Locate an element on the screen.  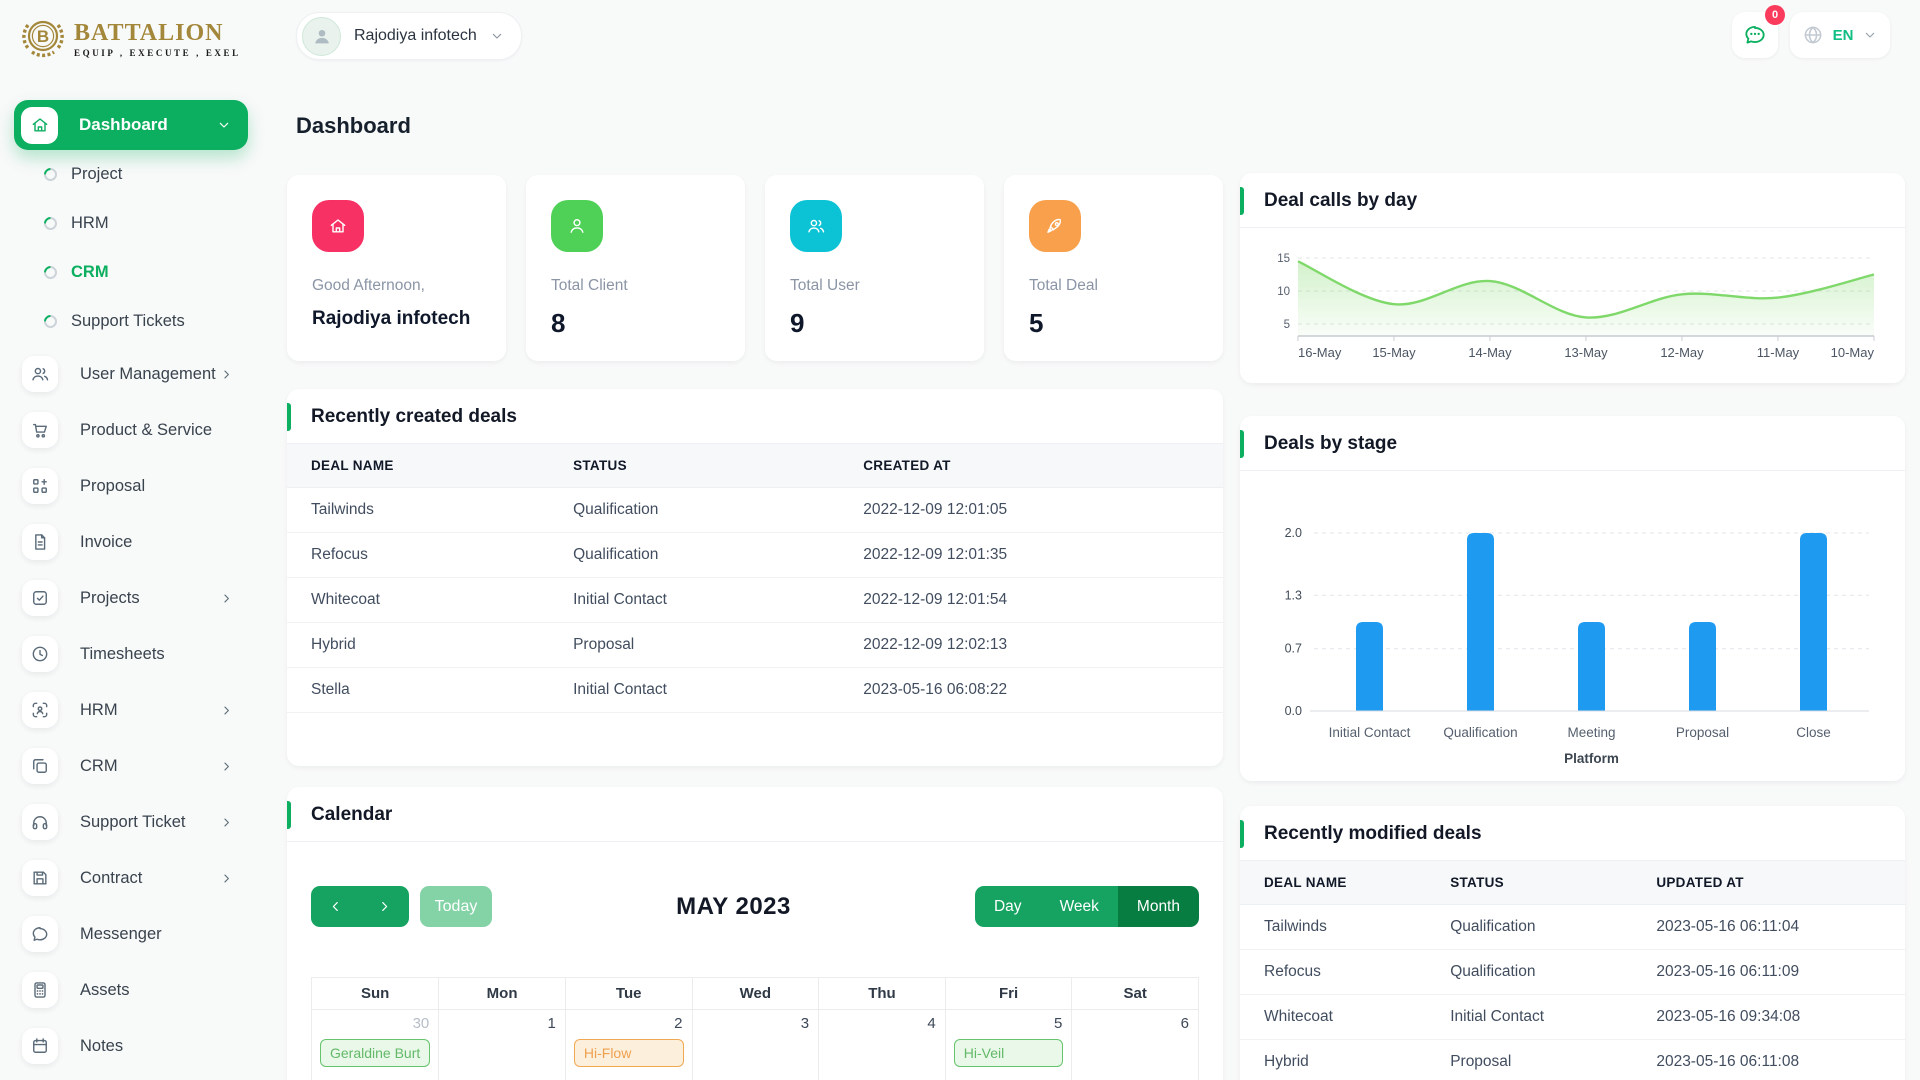
calendar-today-button: Today is located at coordinates (456, 906).